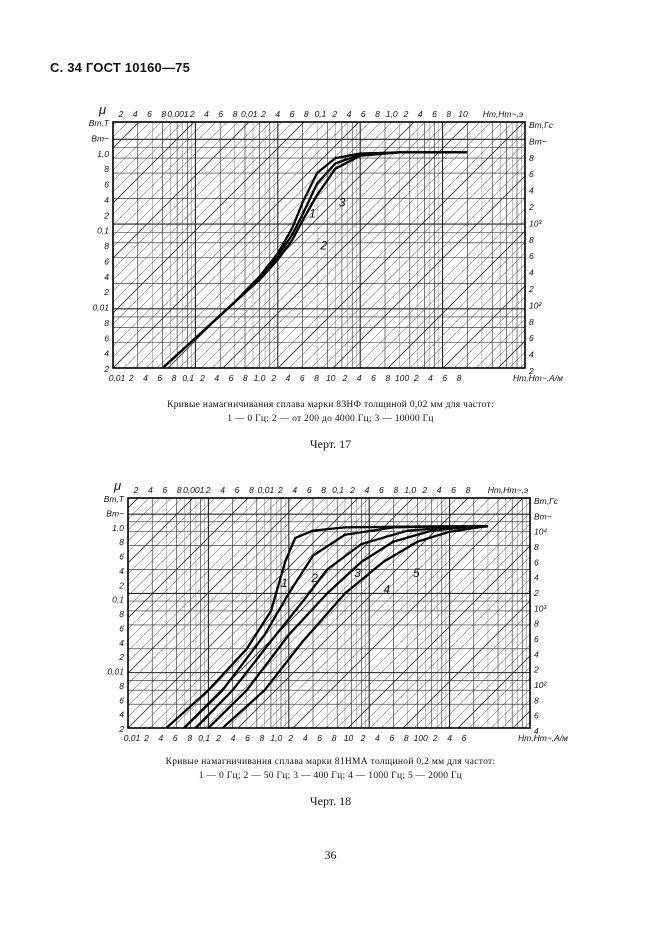  What do you see at coordinates (540, 685) in the screenshot?
I see `right-axis-label: 10²` at bounding box center [540, 685].